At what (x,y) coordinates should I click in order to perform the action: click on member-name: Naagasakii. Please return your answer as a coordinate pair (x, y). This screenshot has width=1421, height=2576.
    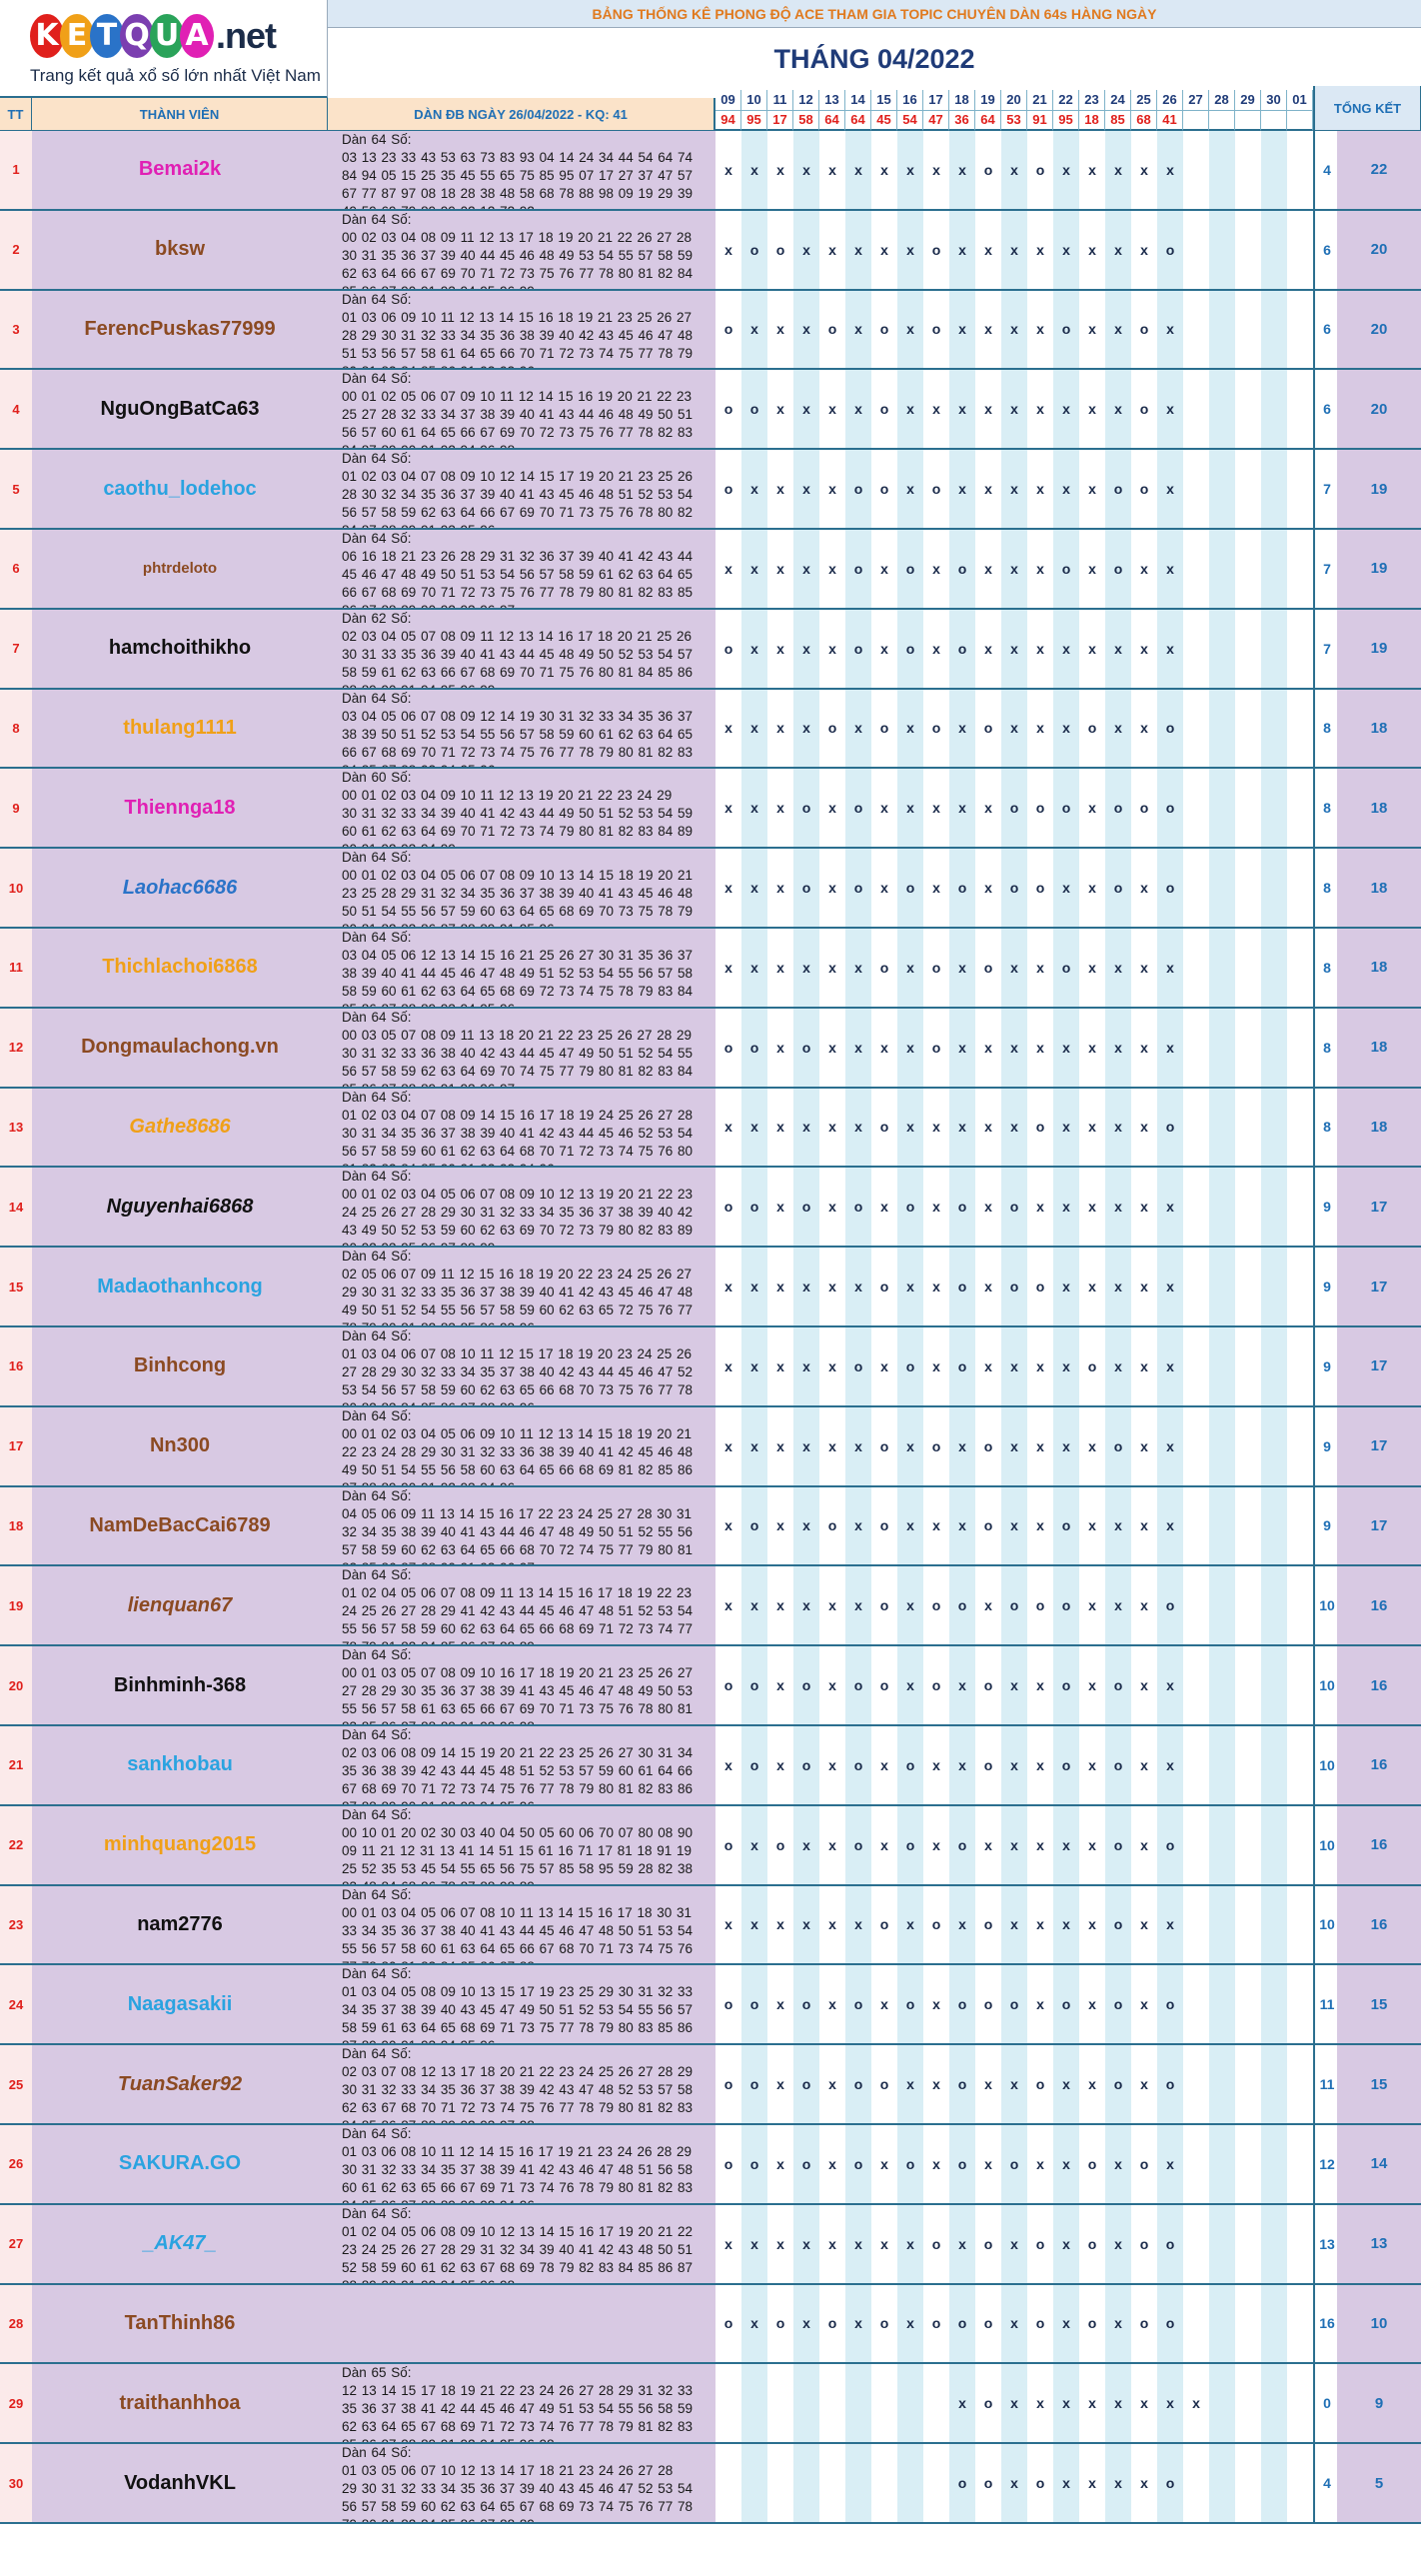
    Looking at the image, I should click on (180, 2004).